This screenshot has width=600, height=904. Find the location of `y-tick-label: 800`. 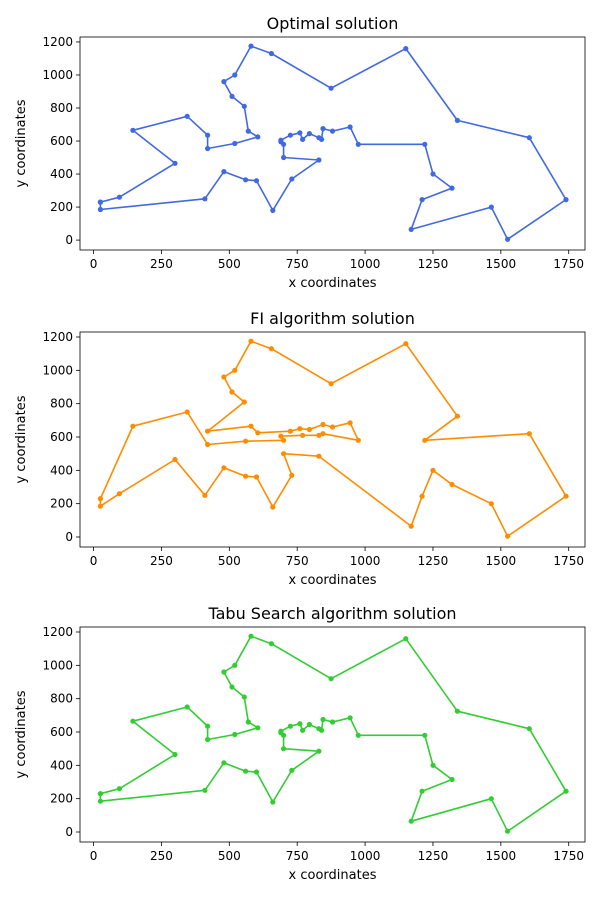

y-tick-label: 800 is located at coordinates (61, 404).